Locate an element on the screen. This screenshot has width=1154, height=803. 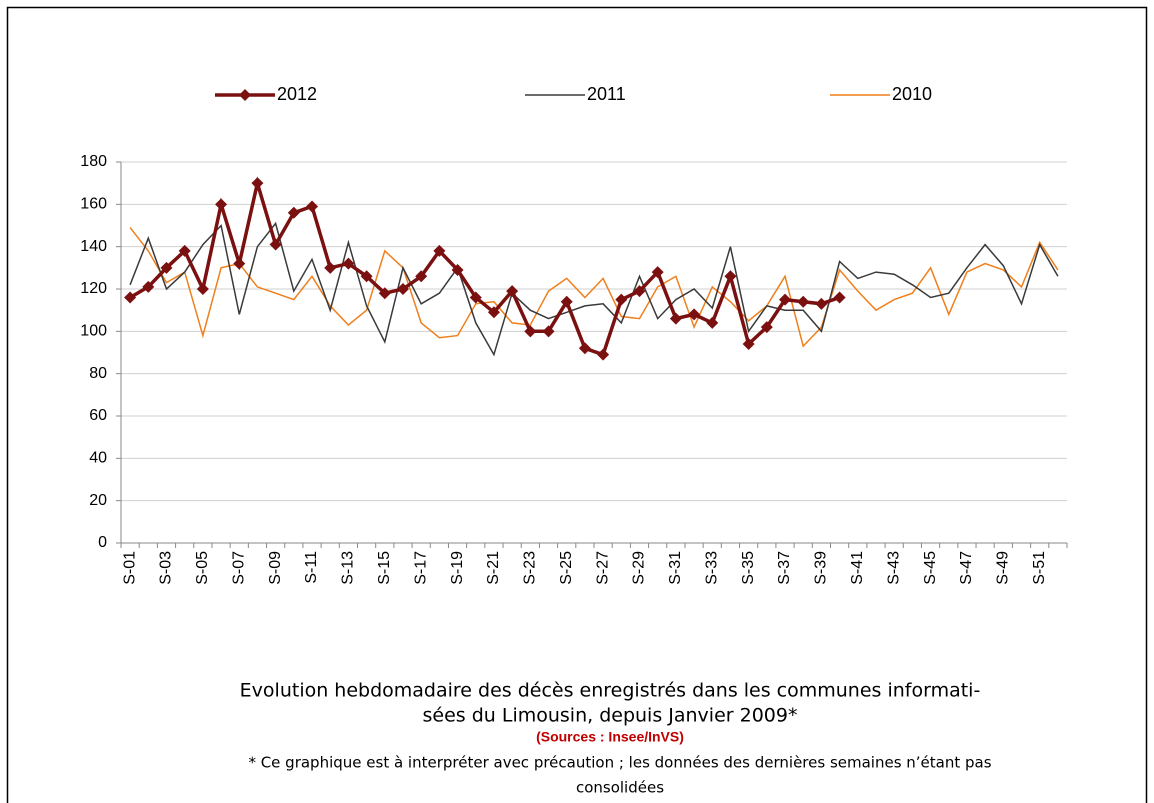
x-tick-label: S-05 is located at coordinates (202, 568).